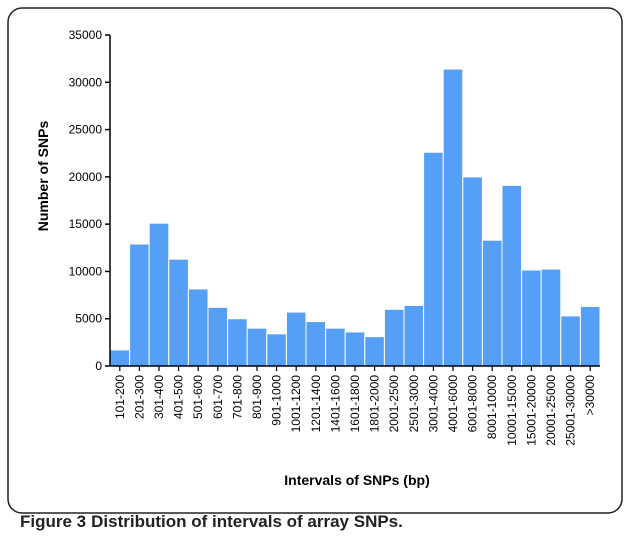 The width and height of the screenshot is (631, 541). I want to click on y-tick-label: 35000, so click(86, 35).